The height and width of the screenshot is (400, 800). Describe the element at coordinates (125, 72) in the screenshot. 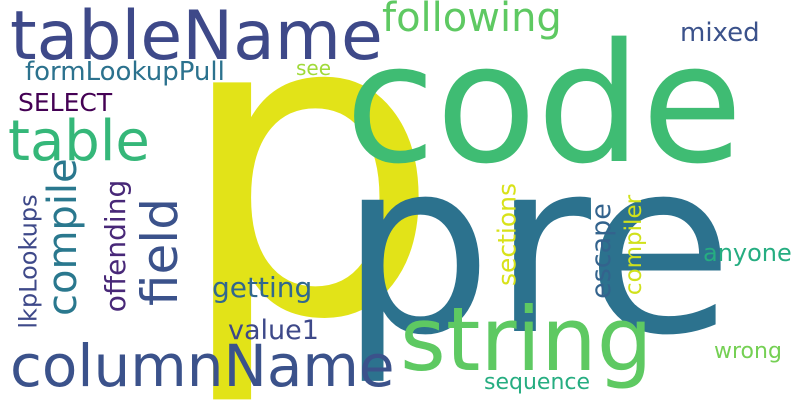

I see `word-formLookupPull: formLookupPull` at that location.